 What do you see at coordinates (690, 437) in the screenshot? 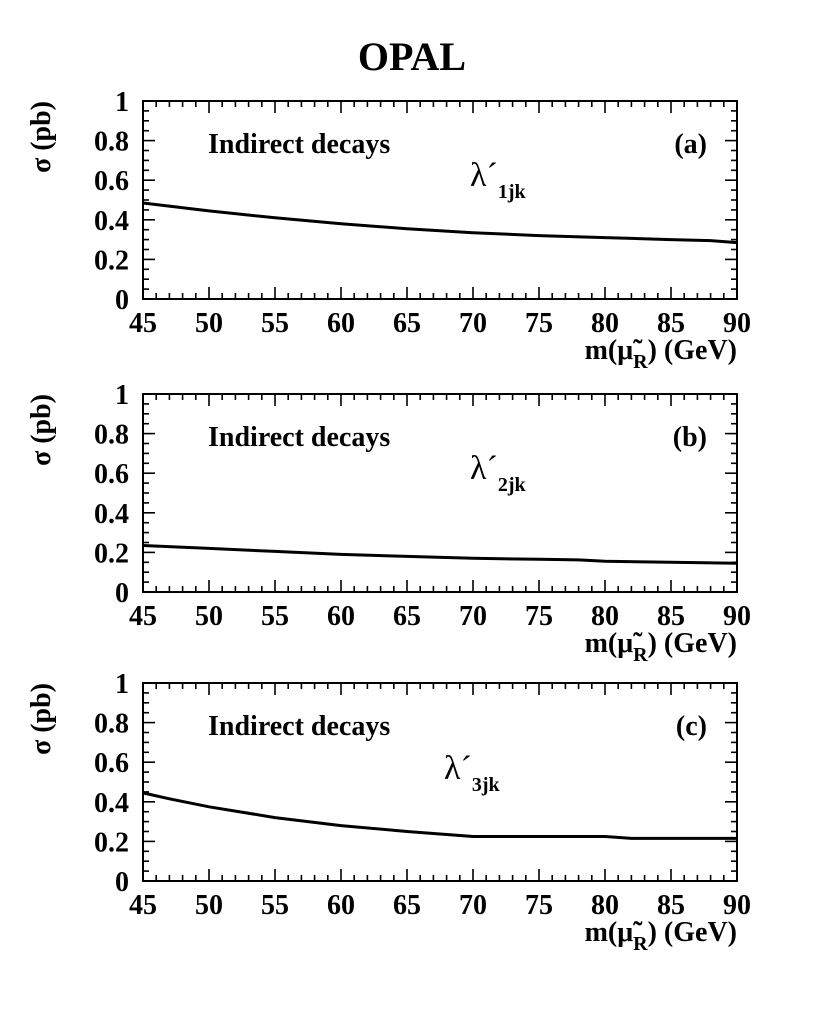
I see `panel-label: (b)` at bounding box center [690, 437].